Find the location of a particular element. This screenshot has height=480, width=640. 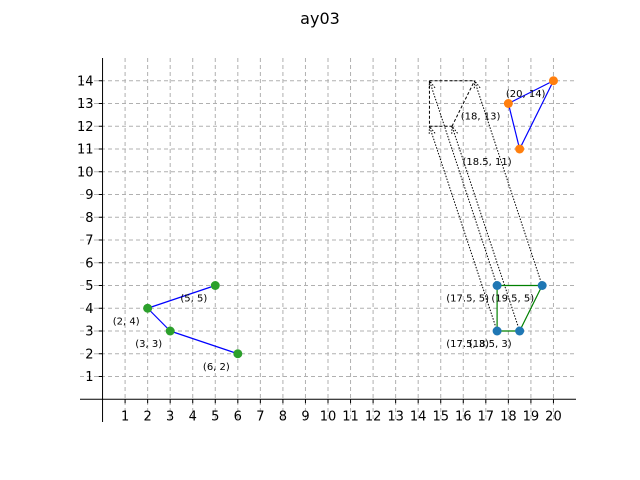

x-tick-label: 3 is located at coordinates (170, 416).